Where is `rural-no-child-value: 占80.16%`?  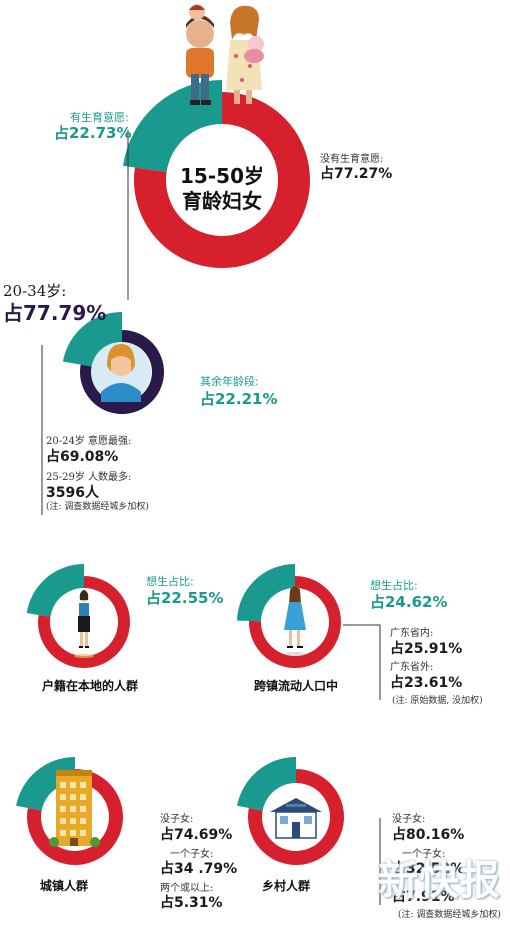 rural-no-child-value: 占80.16% is located at coordinates (428, 835).